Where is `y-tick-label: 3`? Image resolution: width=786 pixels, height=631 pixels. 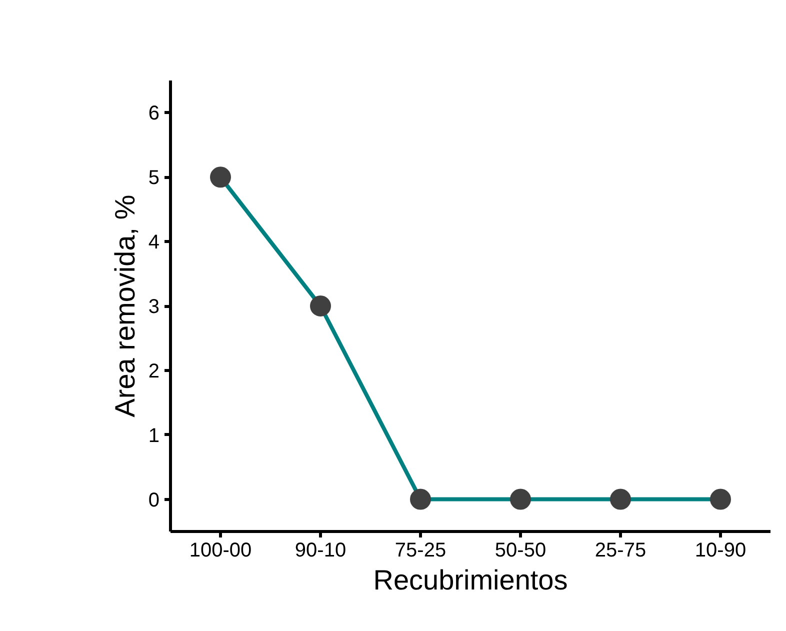
y-tick-label: 3 is located at coordinates (154, 307).